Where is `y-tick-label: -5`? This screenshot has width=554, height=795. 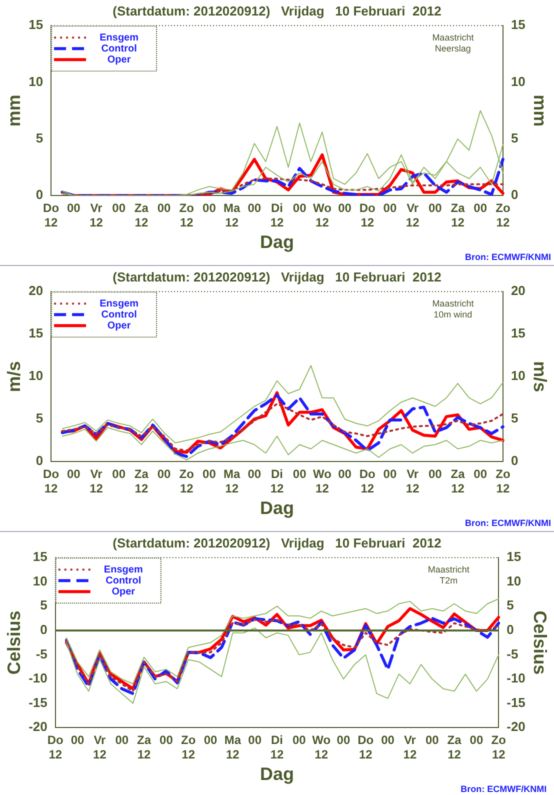
y-tick-label: -5 is located at coordinates (42, 654).